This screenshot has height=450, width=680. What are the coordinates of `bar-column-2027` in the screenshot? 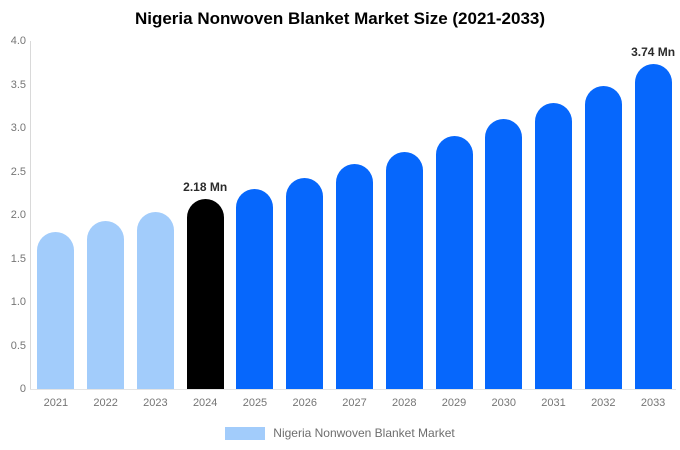 It's located at (355, 215).